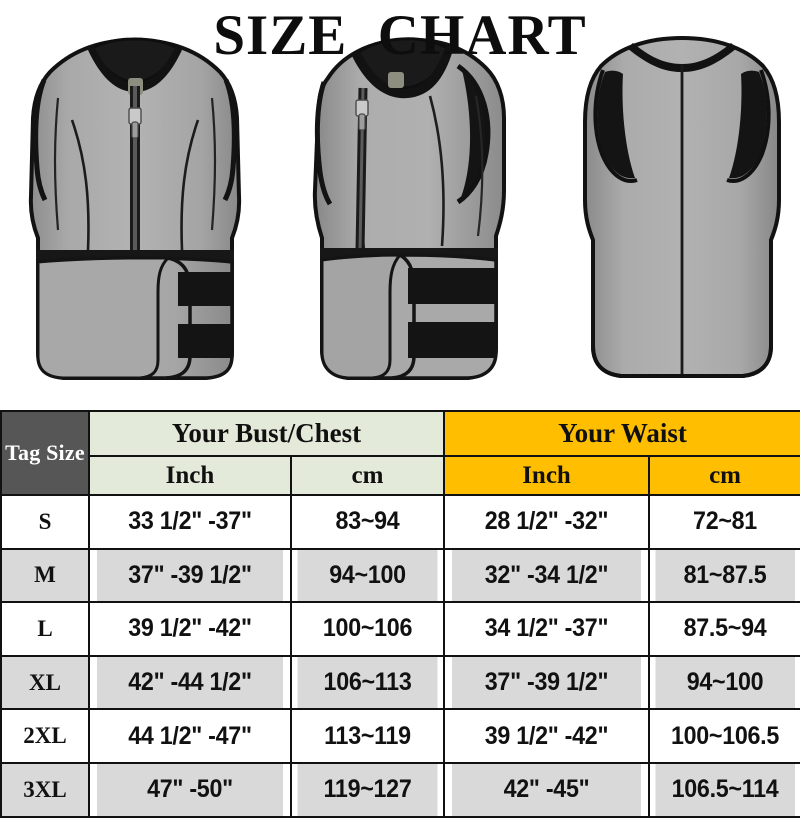 Image resolution: width=800 pixels, height=818 pixels. I want to click on cell-bust-cm: 119~127, so click(367, 789).